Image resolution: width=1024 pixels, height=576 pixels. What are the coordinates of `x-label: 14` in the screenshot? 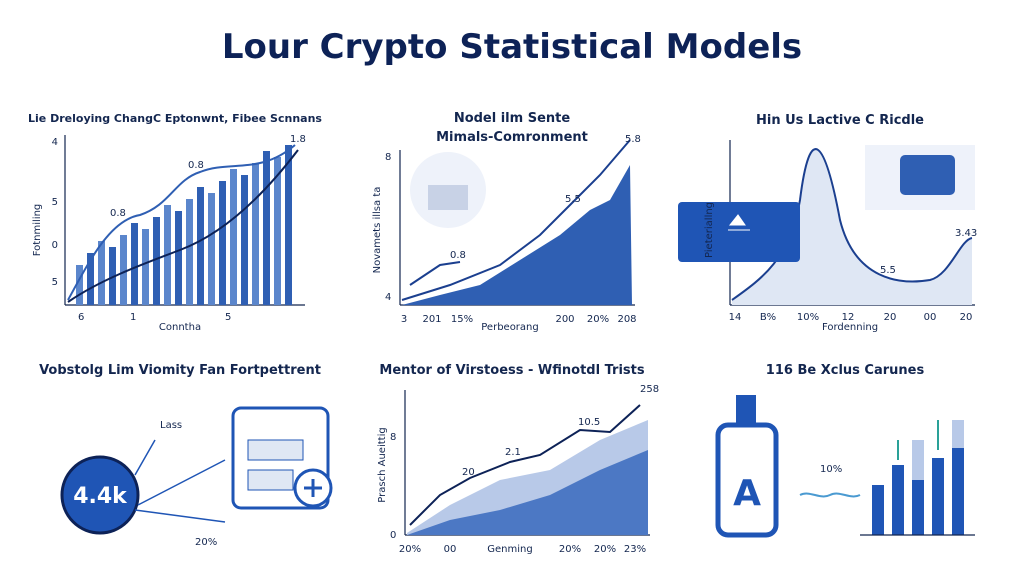 It's located at (735, 317).